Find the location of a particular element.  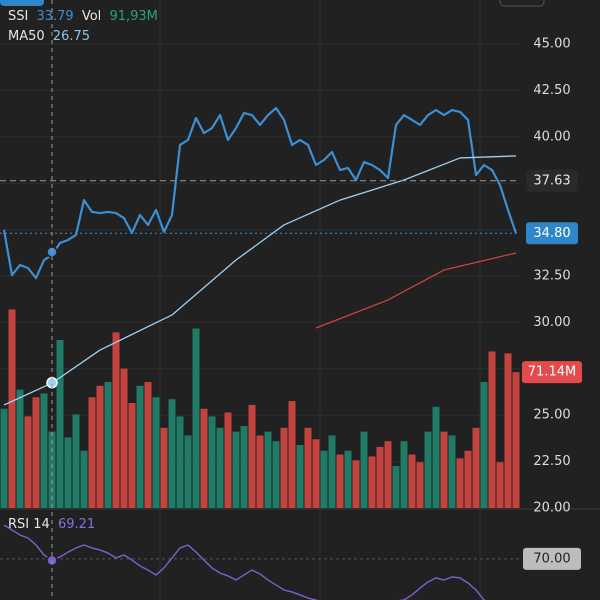

legend-name: Vol is located at coordinates (91, 16).